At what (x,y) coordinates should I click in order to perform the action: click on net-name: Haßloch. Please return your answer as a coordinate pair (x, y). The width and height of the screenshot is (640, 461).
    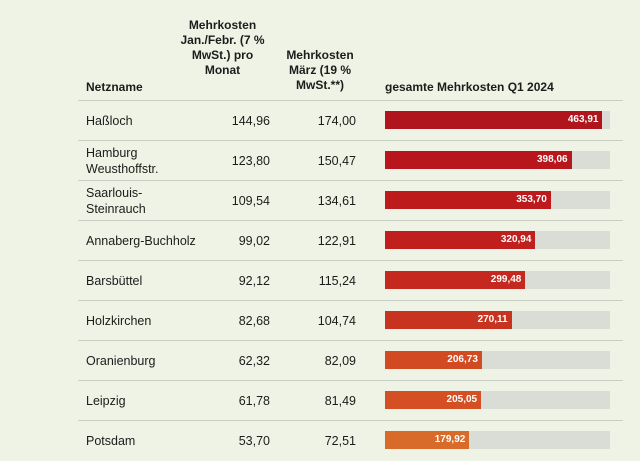
    Looking at the image, I should click on (109, 121).